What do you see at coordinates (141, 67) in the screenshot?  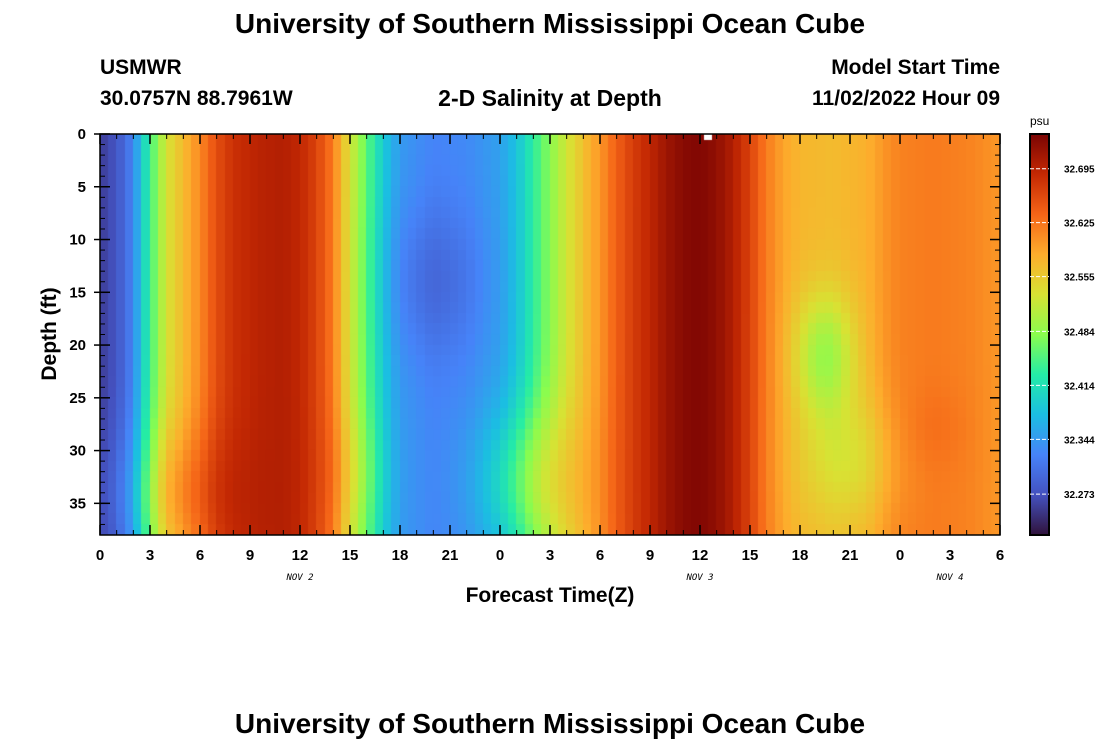 I see `station-id: USMWR` at bounding box center [141, 67].